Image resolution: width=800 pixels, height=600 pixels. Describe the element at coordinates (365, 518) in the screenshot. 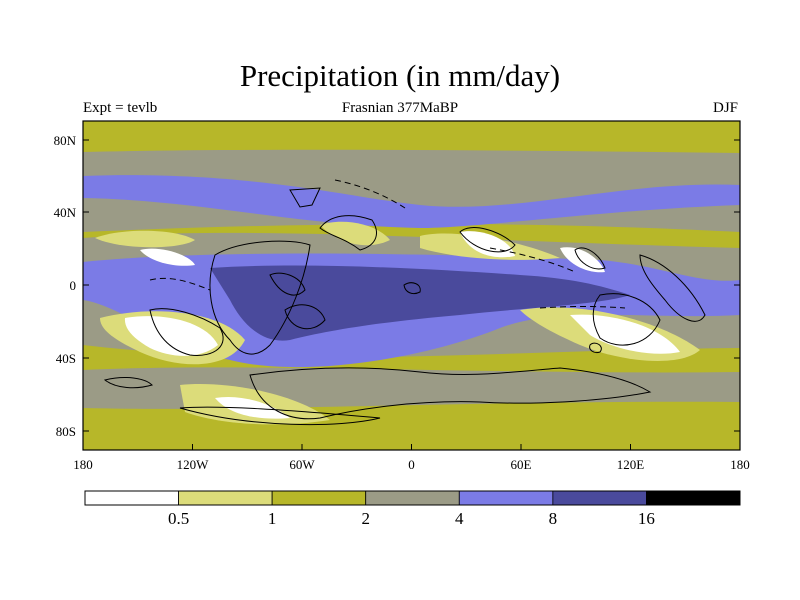

I see `colorbar-label: 2` at that location.